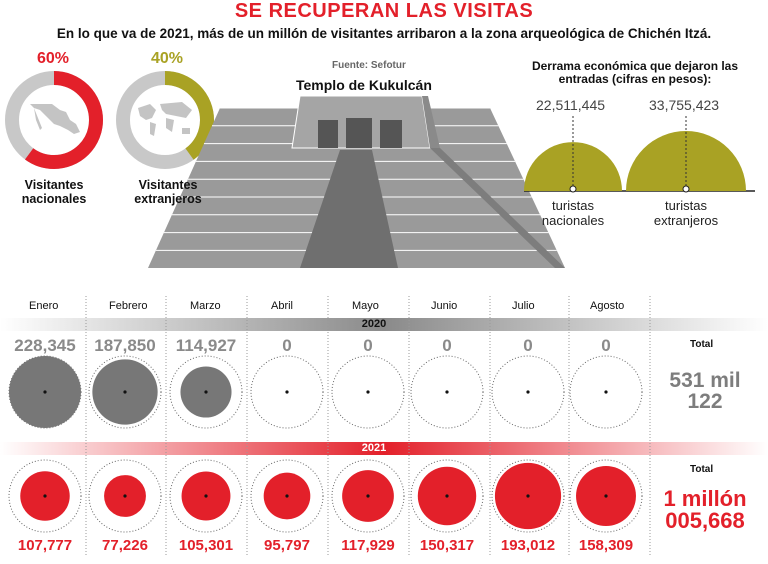 This screenshot has height=564, width=768. What do you see at coordinates (287, 345) in the screenshot?
I see `value-label-2020-abril: 0` at bounding box center [287, 345].